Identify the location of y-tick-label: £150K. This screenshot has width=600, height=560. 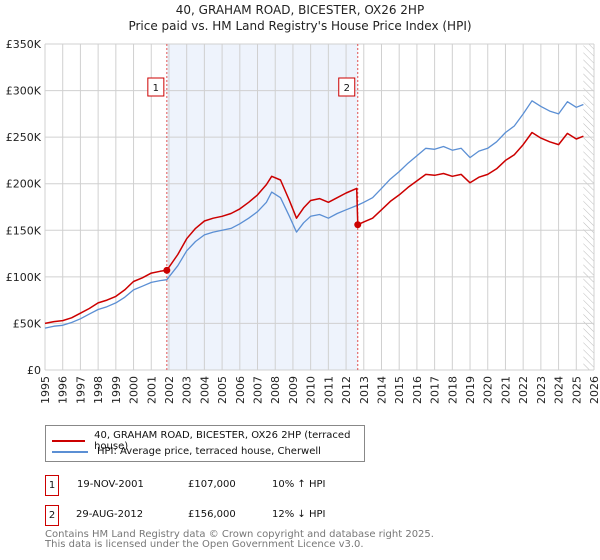
(24, 230).